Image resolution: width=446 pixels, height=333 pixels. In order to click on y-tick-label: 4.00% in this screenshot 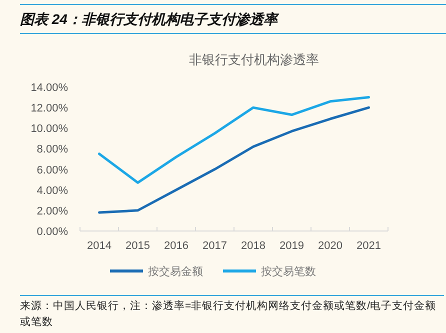, I will do `click(52, 190)`.